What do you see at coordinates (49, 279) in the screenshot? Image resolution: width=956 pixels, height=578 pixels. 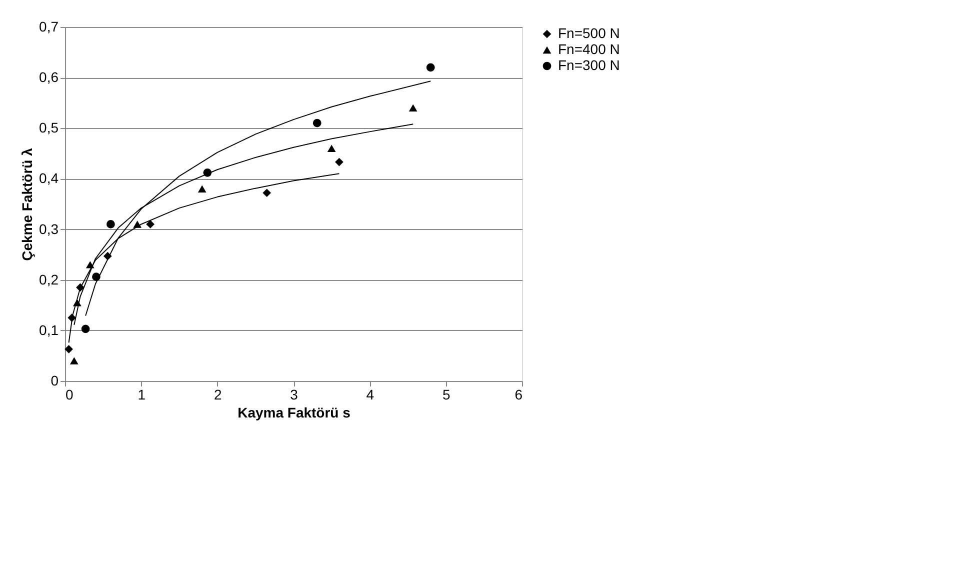 I see `y-tick-label: 0,2` at bounding box center [49, 279].